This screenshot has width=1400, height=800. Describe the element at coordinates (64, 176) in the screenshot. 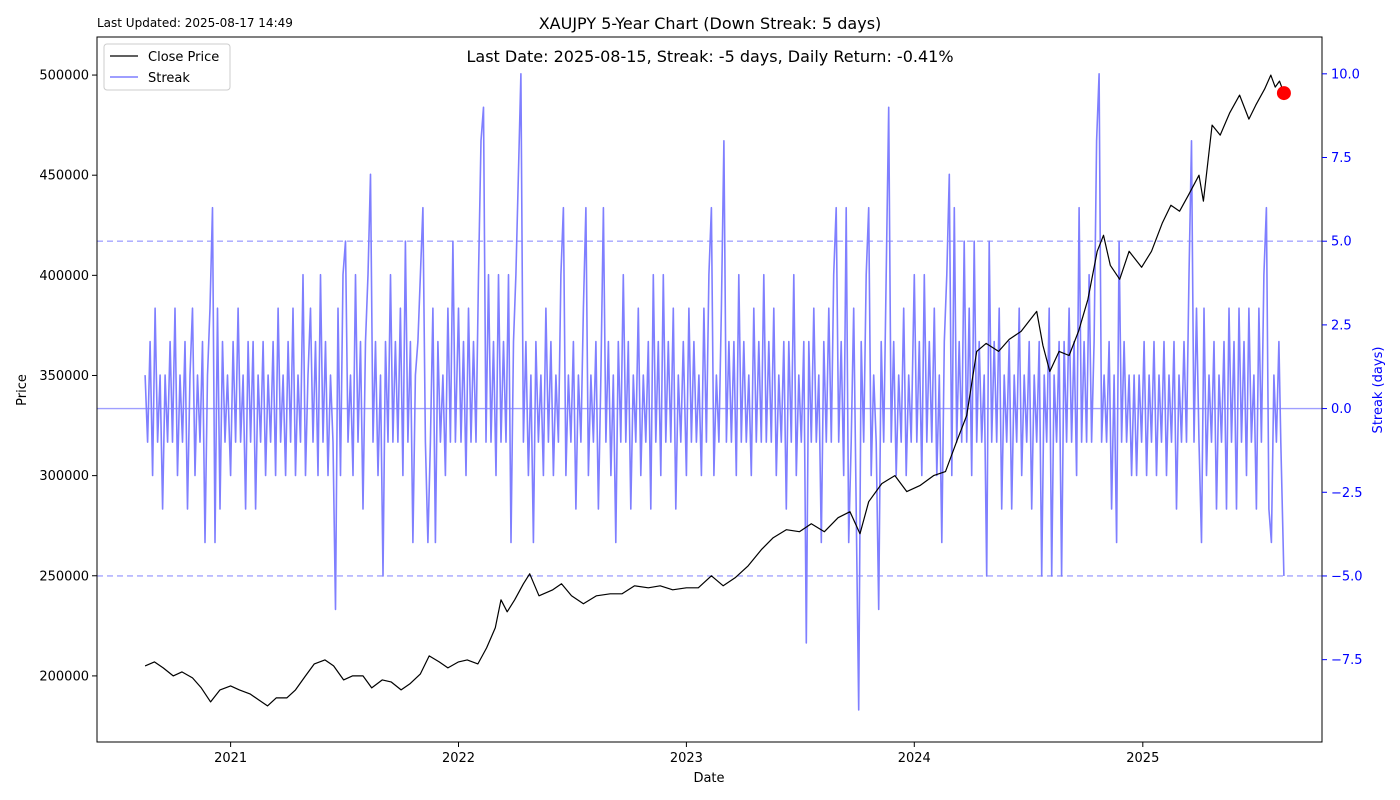

I see `y-tick-label: 450000` at that location.